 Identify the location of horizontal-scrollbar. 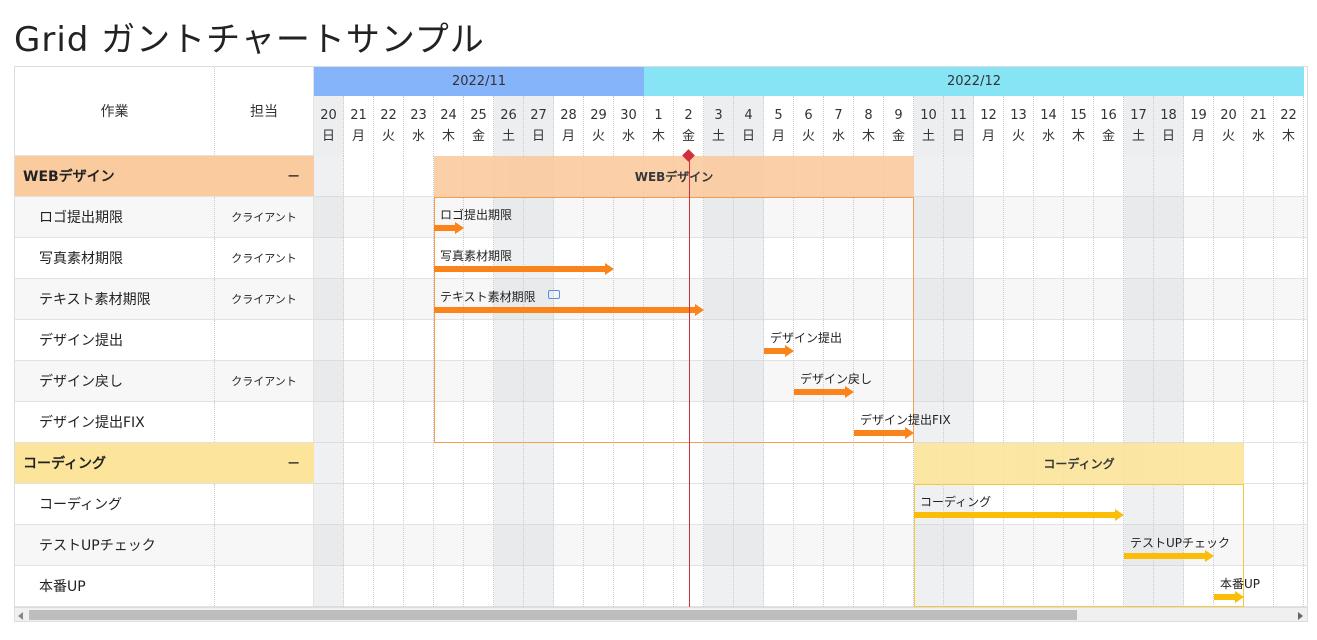
(661, 614).